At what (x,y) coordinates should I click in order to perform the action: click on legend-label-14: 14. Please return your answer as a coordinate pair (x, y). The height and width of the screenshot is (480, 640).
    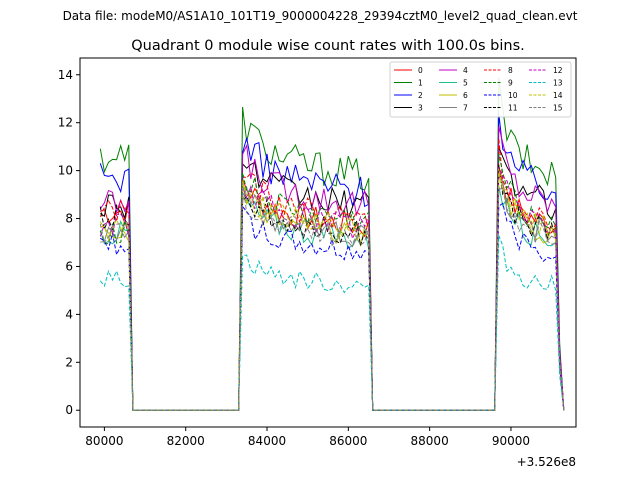
    Looking at the image, I should click on (558, 95).